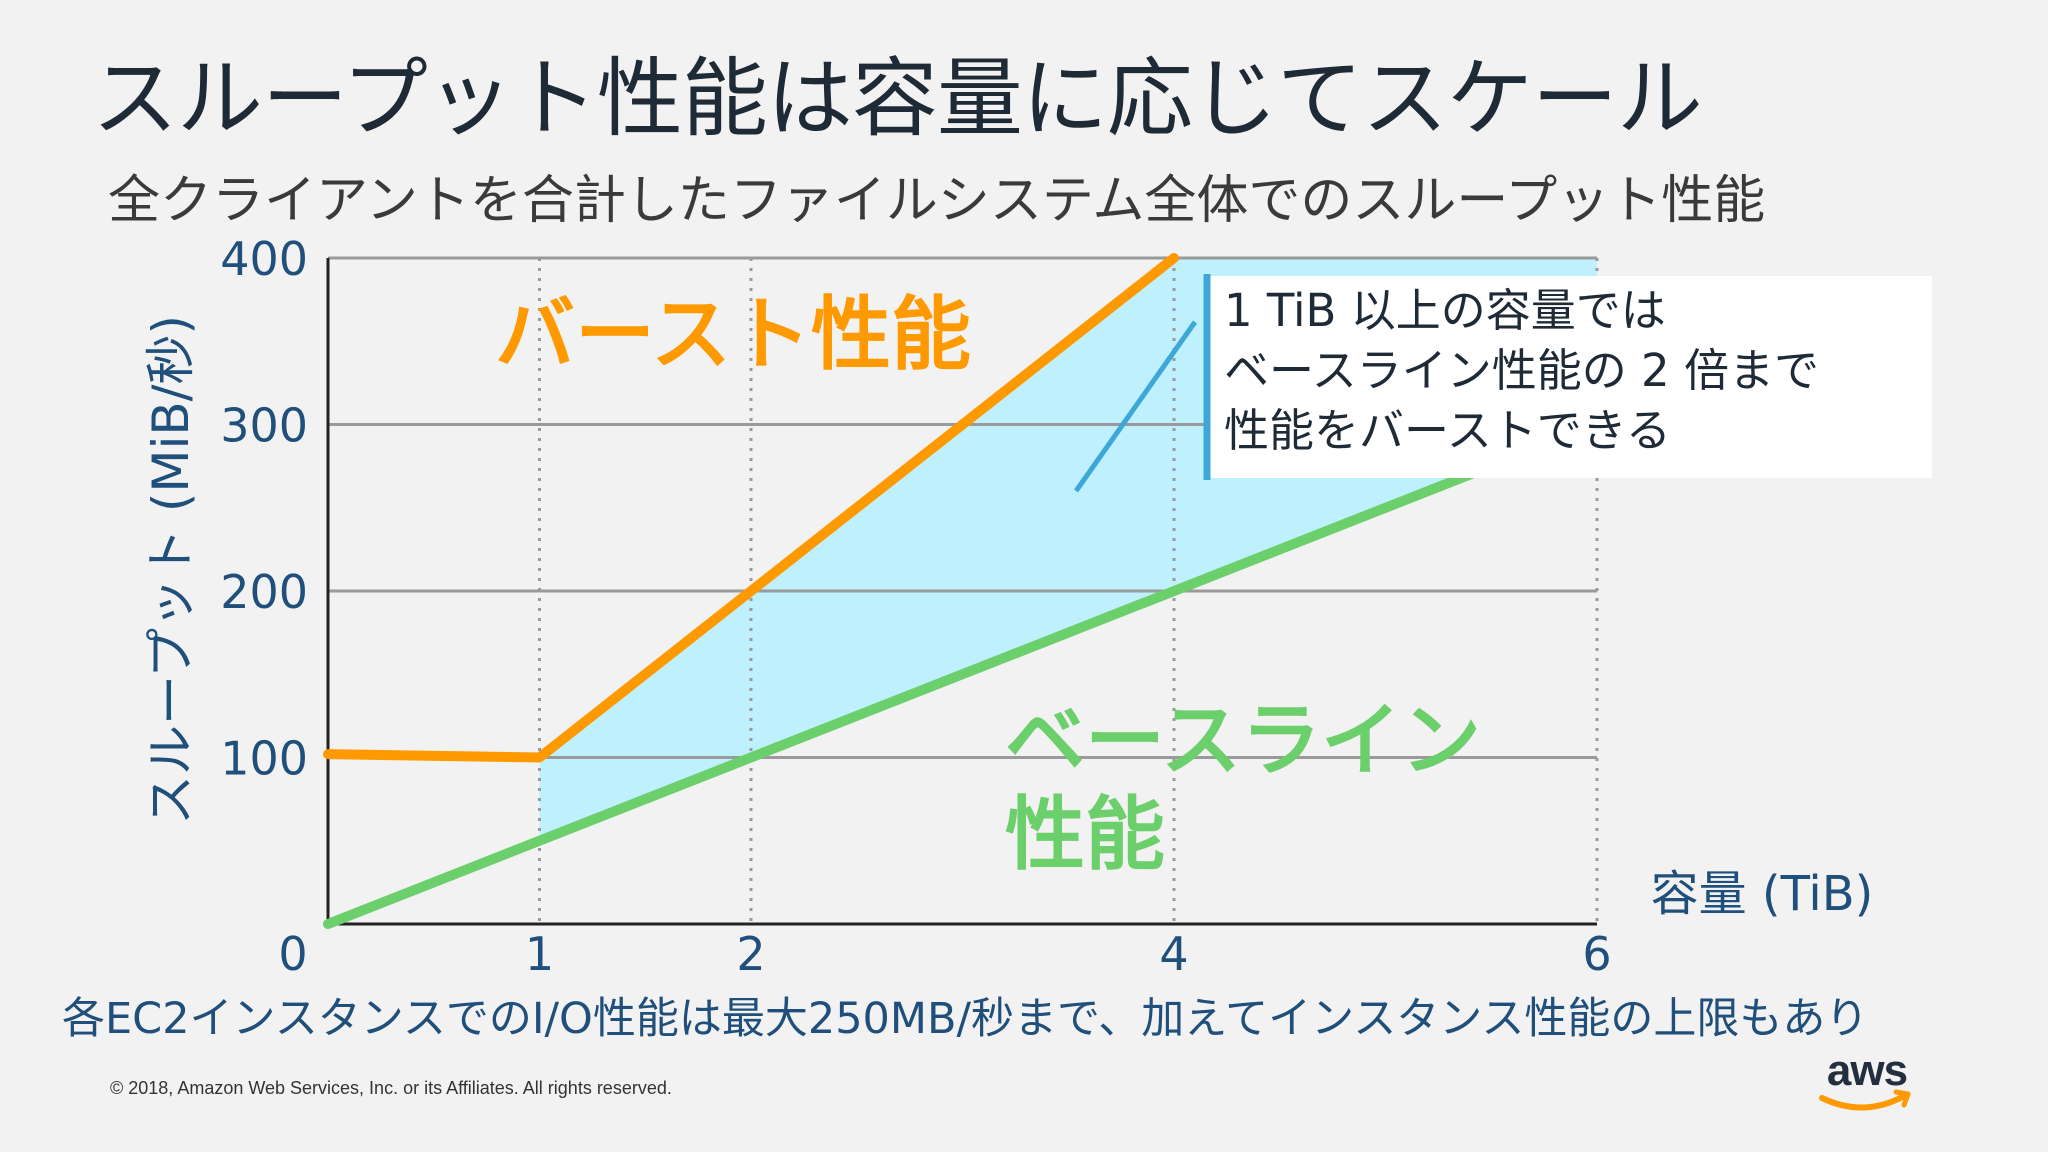 Image resolution: width=2048 pixels, height=1152 pixels. Describe the element at coordinates (1867, 1070) in the screenshot. I see `aws-logo-text: aws` at that location.